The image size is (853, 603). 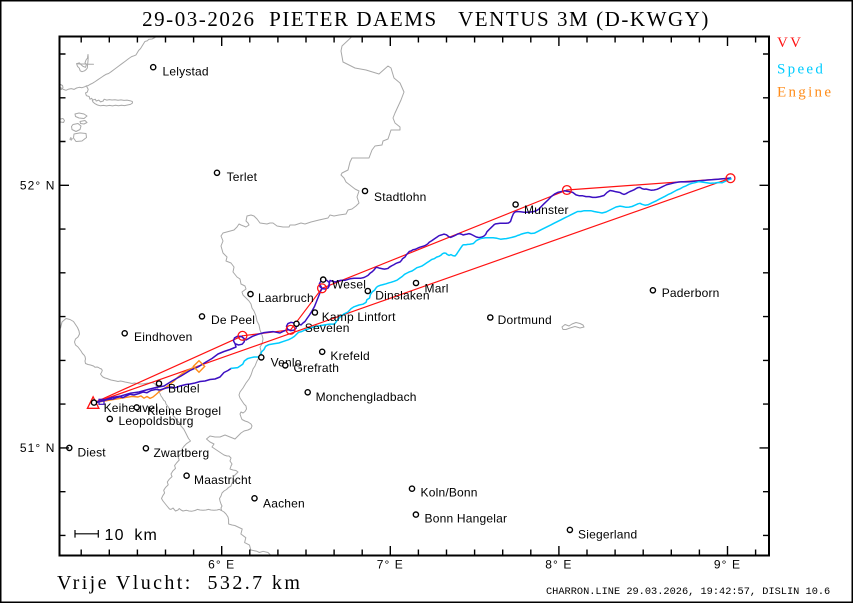 I want to click on svg-text: 7° E, so click(x=390, y=565).